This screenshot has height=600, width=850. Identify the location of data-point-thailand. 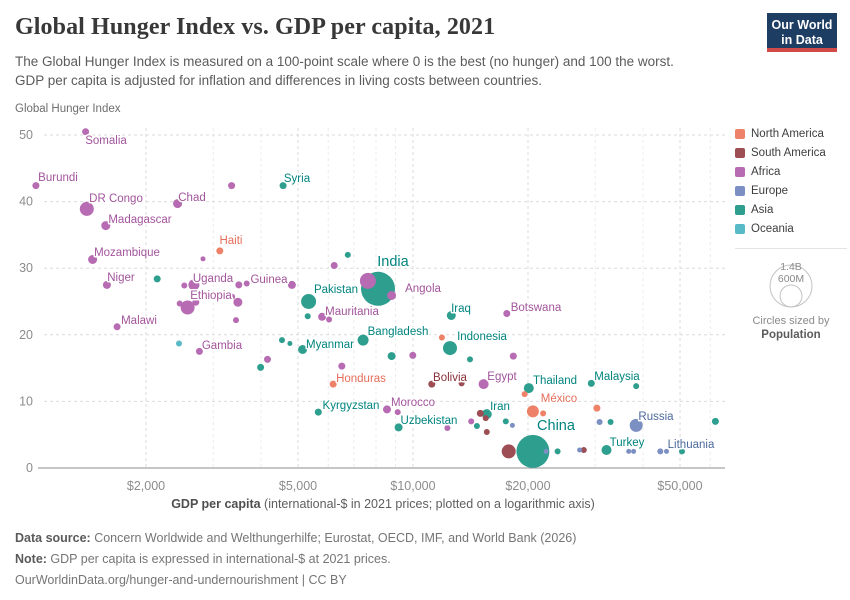
(528, 388).